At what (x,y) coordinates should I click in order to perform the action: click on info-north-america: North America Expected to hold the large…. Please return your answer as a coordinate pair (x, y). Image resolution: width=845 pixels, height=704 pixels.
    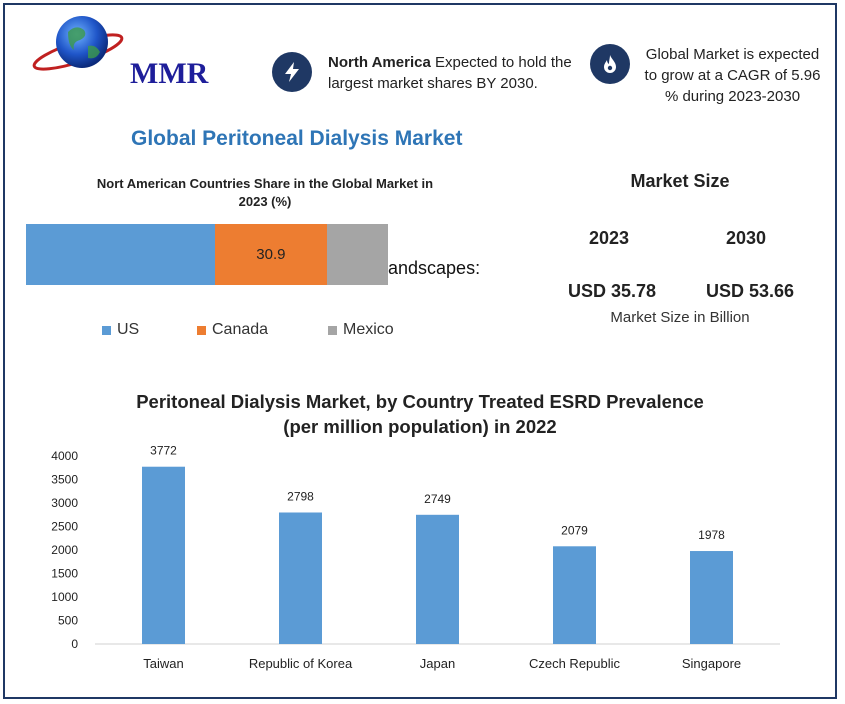
    Looking at the image, I should click on (430, 73).